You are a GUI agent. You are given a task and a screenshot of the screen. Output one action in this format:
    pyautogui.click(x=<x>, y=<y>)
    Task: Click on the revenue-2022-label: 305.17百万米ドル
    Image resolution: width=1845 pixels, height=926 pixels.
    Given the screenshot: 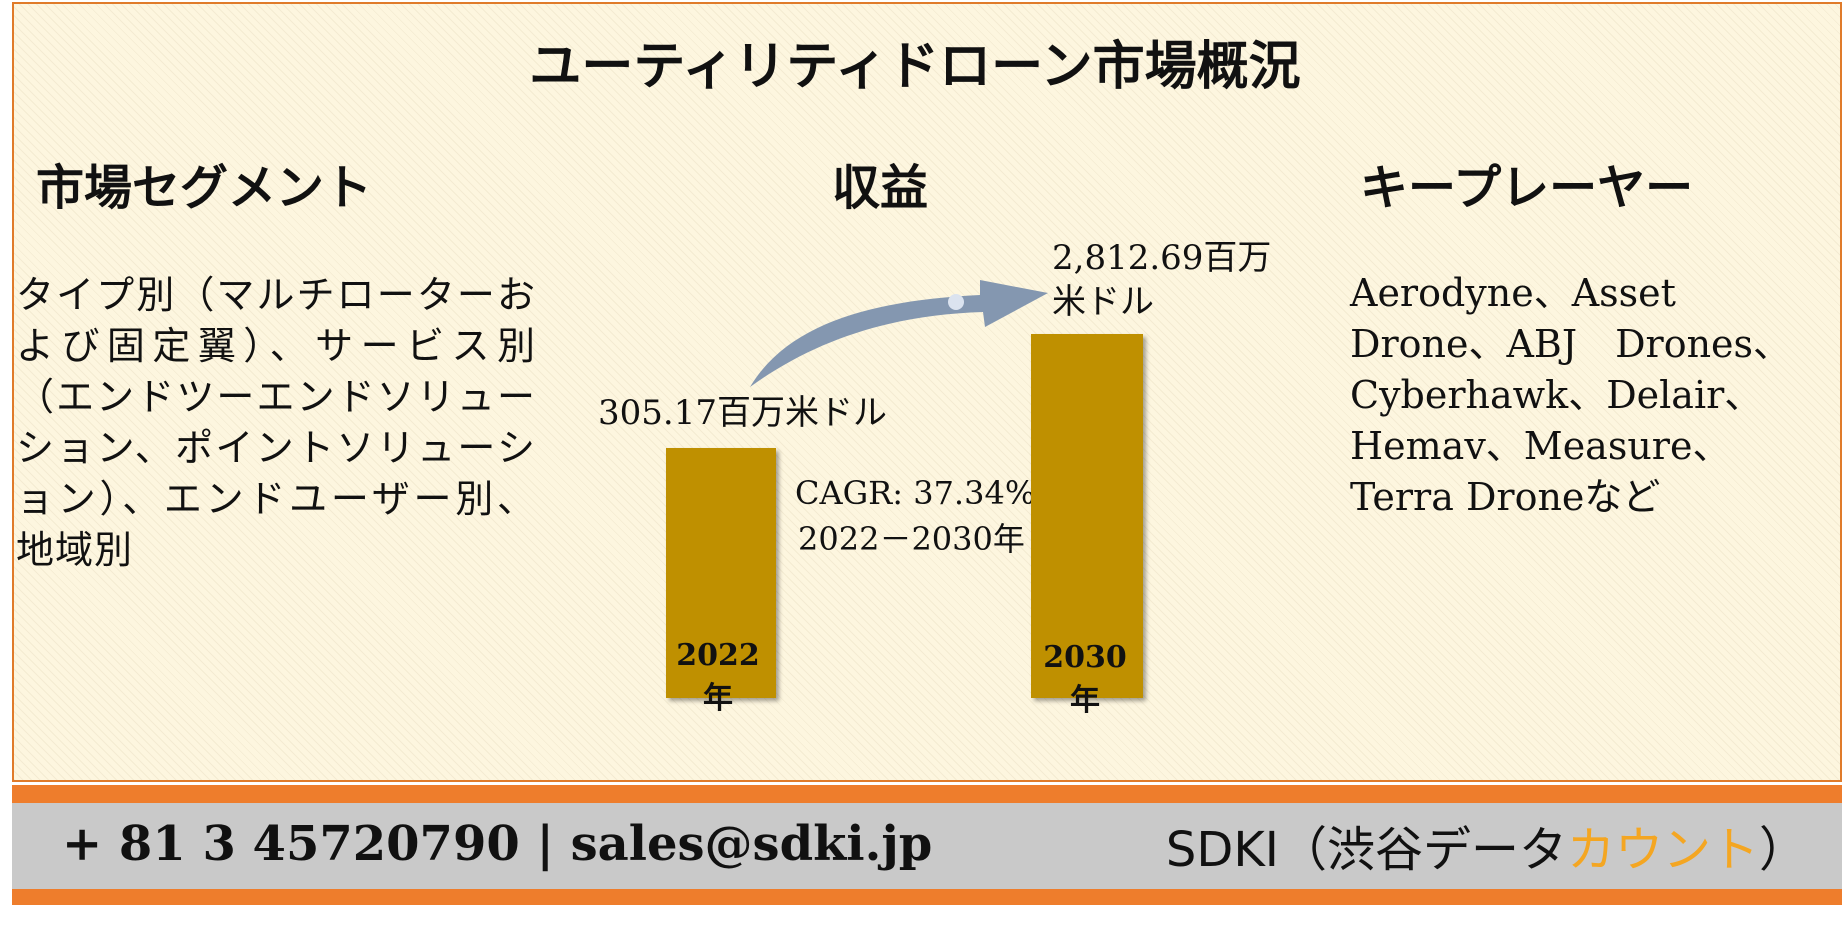 What is the action you would take?
    pyautogui.click(x=742, y=413)
    